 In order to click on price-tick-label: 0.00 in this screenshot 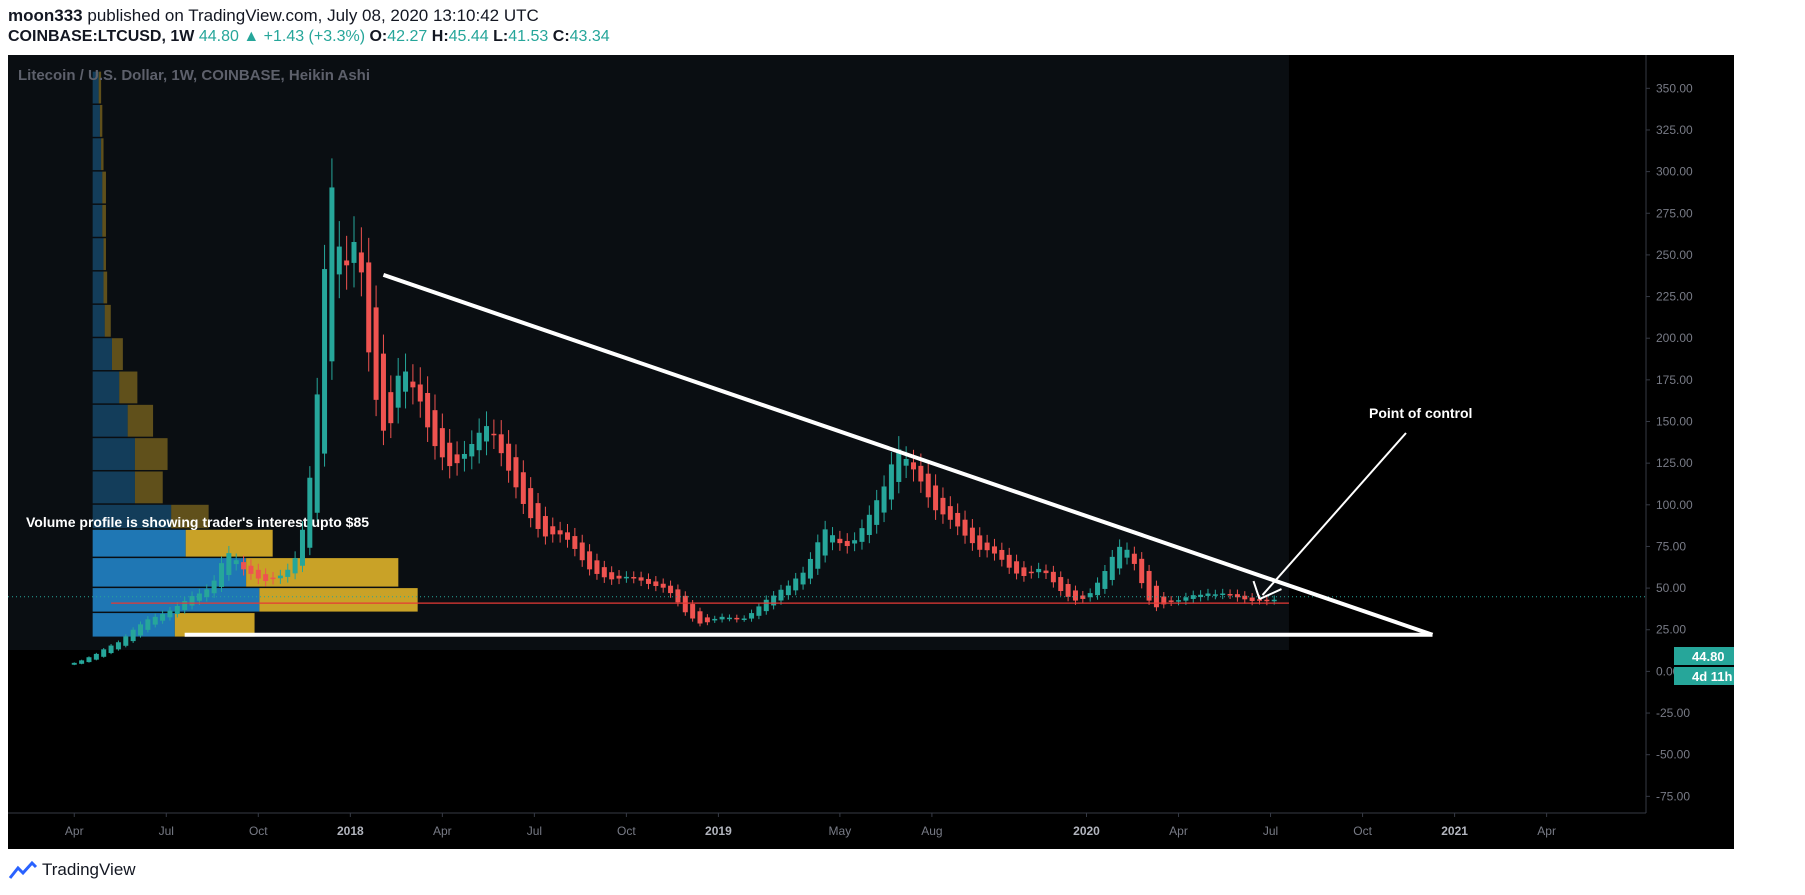, I will do `click(1668, 671)`.